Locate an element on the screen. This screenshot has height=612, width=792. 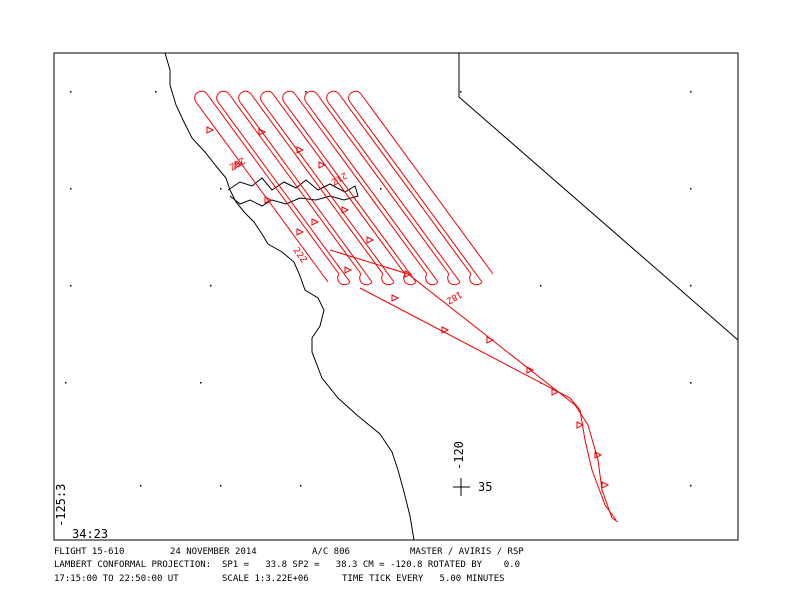
flight-lines is located at coordinates (344, 188).